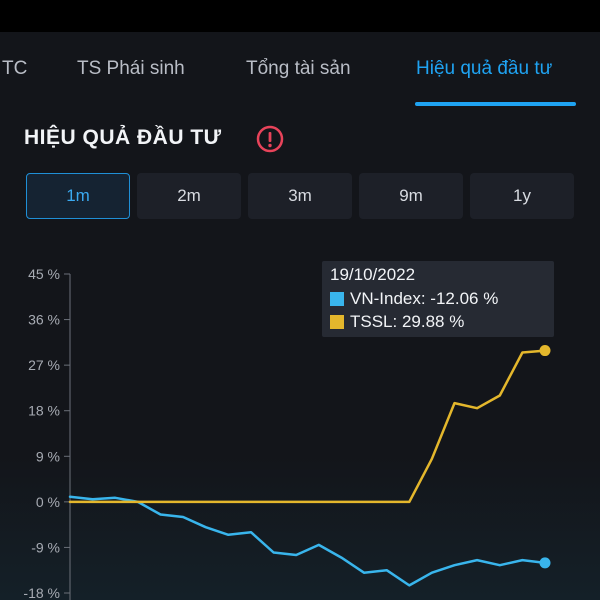 This screenshot has height=600, width=600. I want to click on vnindex-swatch, so click(337, 299).